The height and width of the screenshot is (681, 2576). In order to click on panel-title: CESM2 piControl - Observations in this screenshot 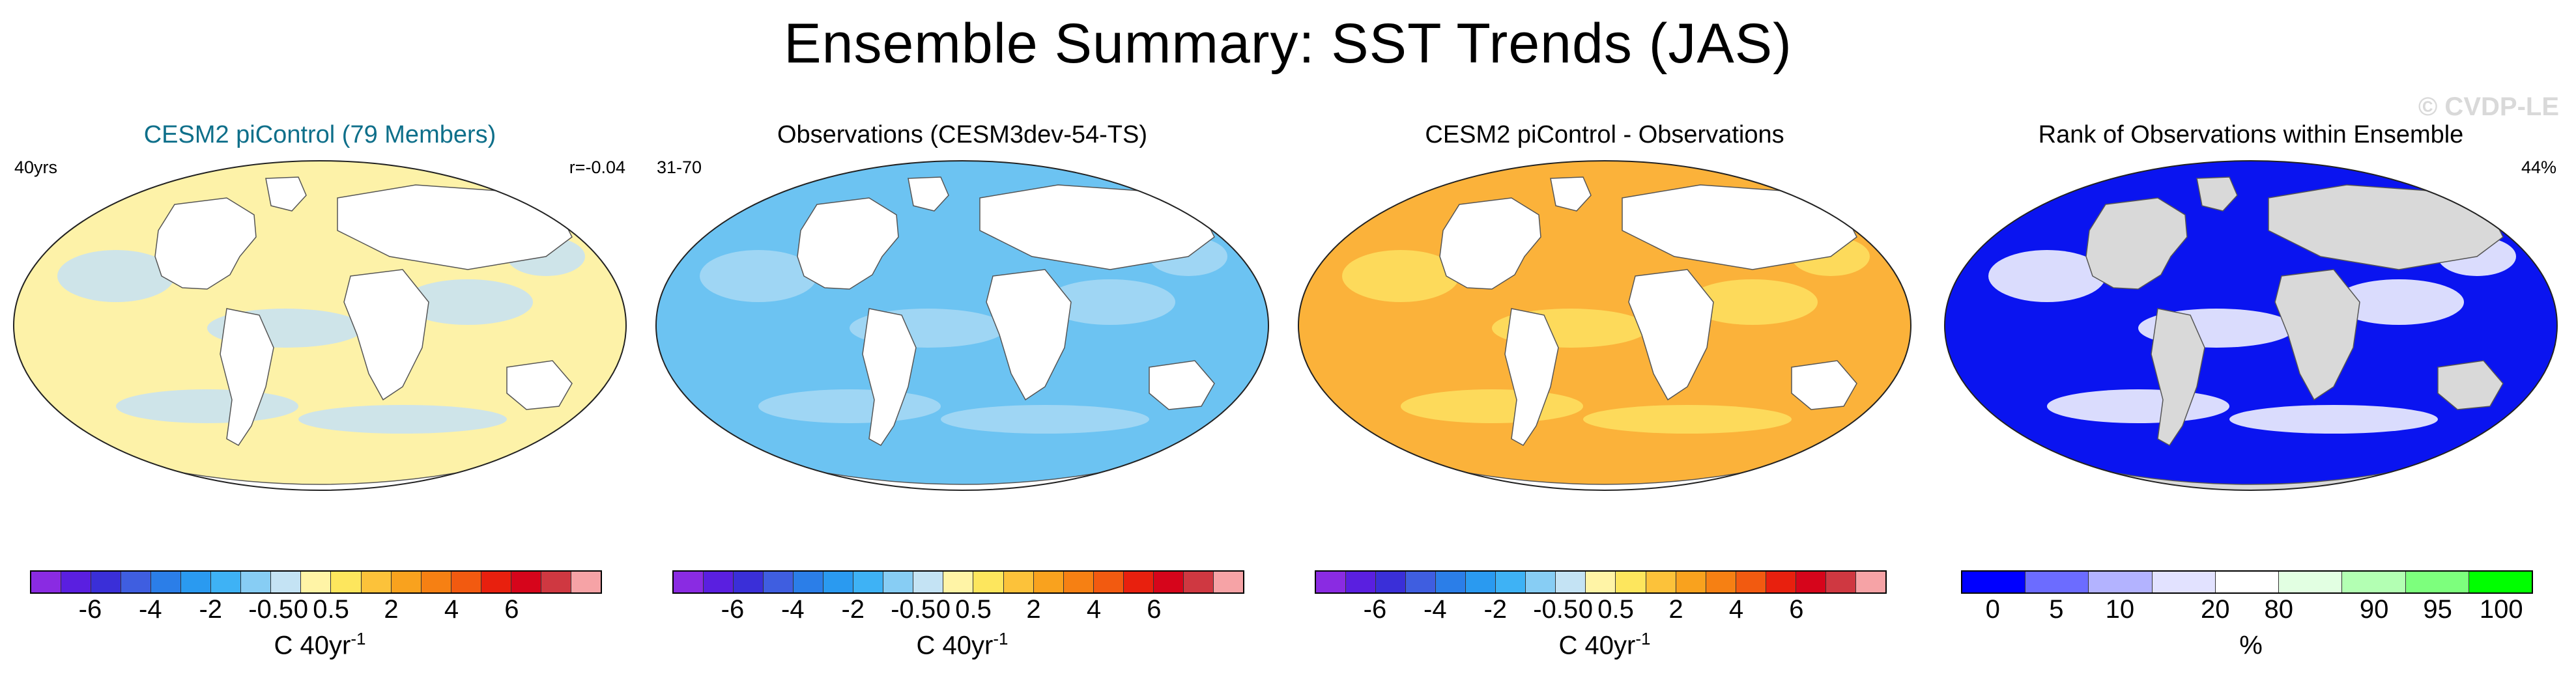, I will do `click(1604, 134)`.